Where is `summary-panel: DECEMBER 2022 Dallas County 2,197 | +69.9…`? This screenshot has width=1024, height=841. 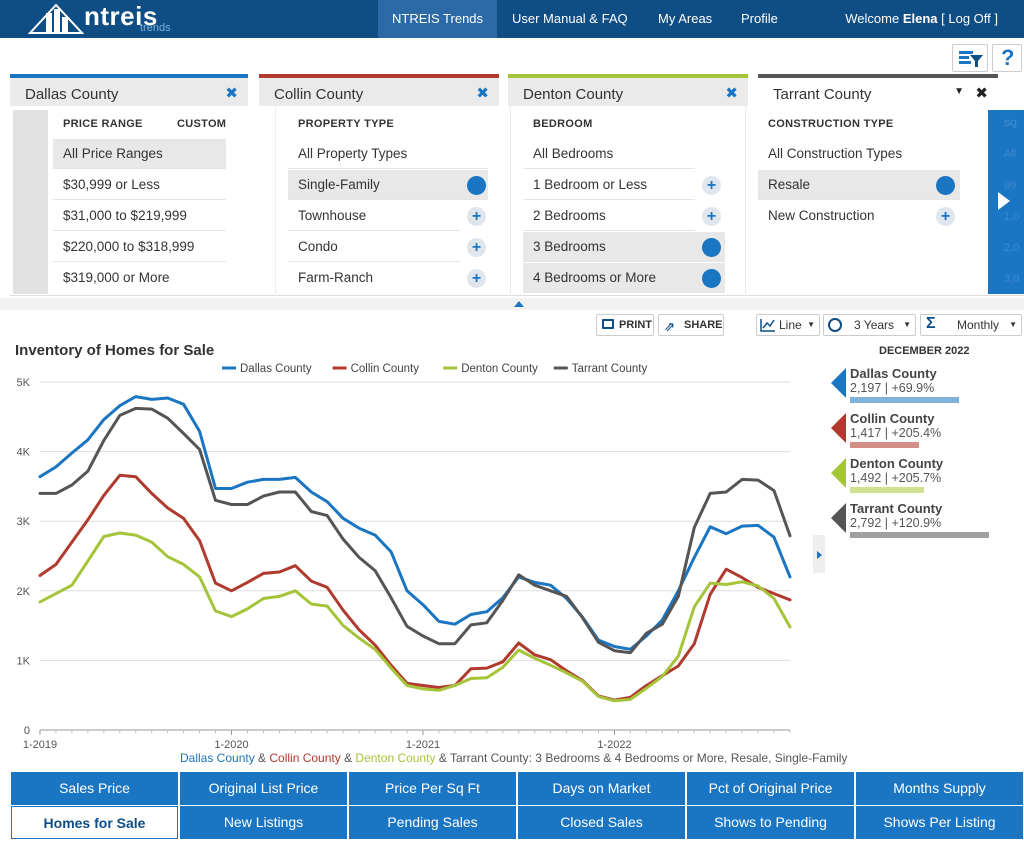
summary-panel: DECEMBER 2022 Dallas County 2,197 | +69.9… is located at coordinates (923, 556).